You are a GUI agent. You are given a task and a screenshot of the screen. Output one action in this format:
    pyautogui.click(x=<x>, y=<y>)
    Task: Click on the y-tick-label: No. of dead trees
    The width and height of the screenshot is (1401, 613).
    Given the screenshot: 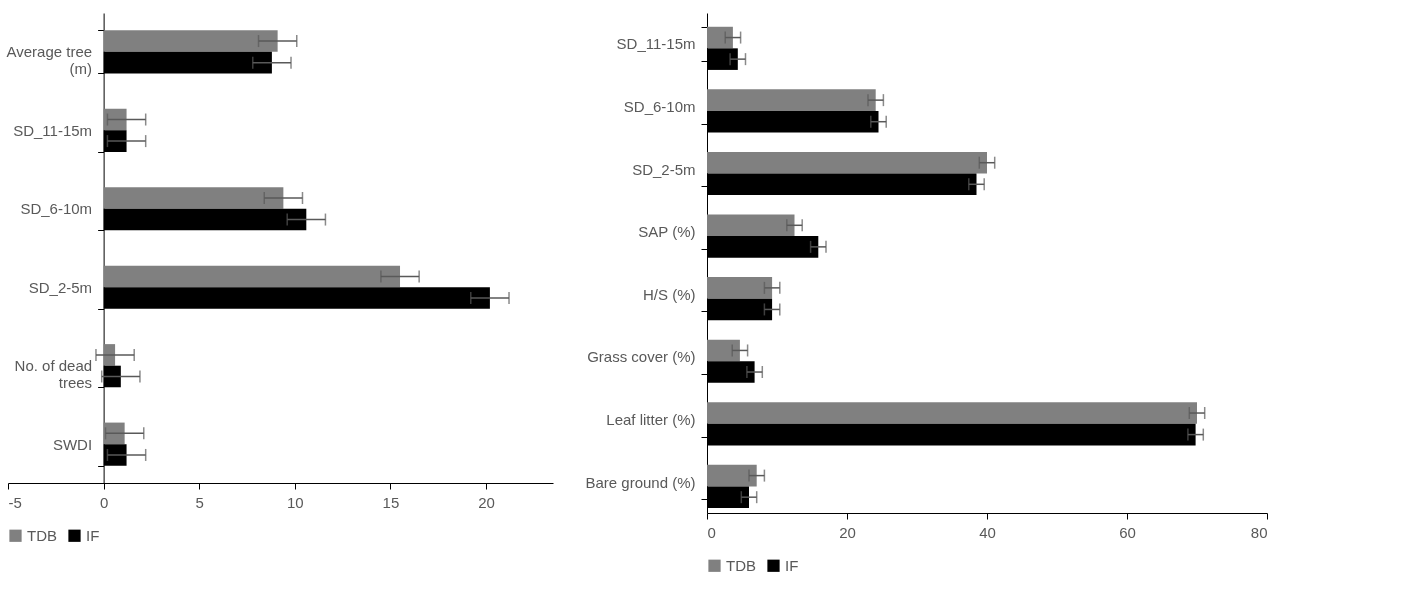 What is the action you would take?
    pyautogui.click(x=53, y=374)
    